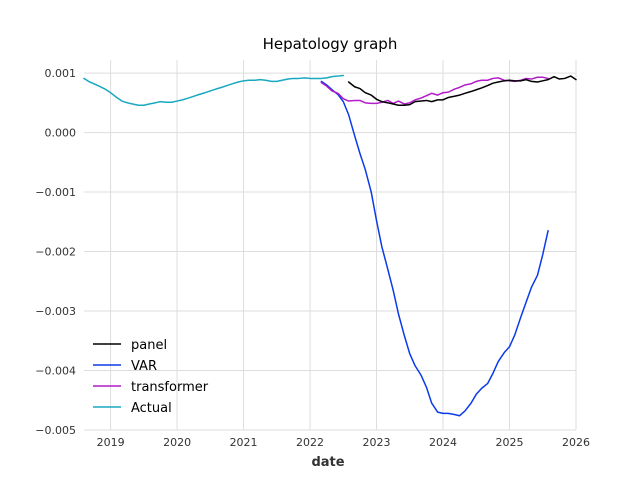 This screenshot has width=640, height=480. Describe the element at coordinates (151, 377) in the screenshot. I see `legend: panel VAR transformer Actual` at that location.